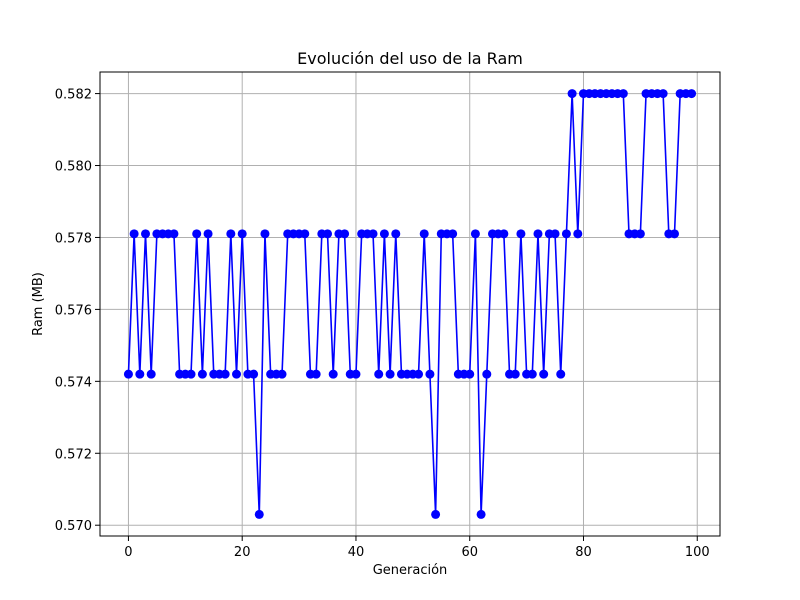 Image resolution: width=800 pixels, height=600 pixels. What do you see at coordinates (410, 570) in the screenshot?
I see `x-axis-title: Generación` at bounding box center [410, 570].